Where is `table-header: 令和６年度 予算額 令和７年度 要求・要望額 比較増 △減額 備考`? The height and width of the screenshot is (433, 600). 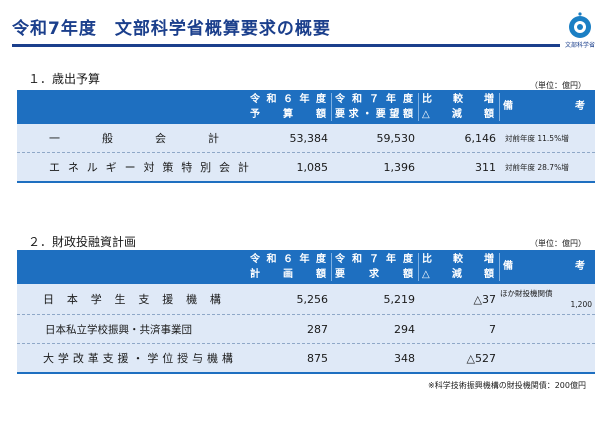 table-header: 令和６年度 予算額 令和７年度 要求・要望額 比較増 △減額 備考 is located at coordinates (306, 107).